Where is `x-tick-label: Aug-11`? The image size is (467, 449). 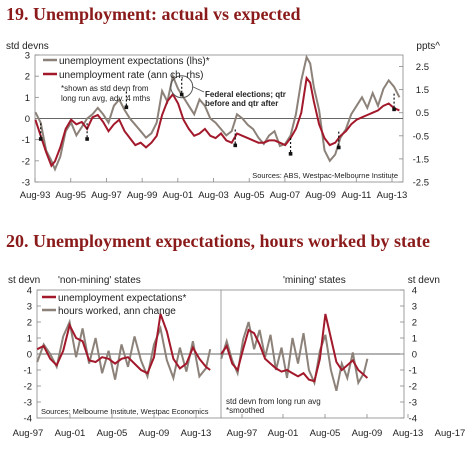 x-tick-label: Aug-11 is located at coordinates (356, 195).